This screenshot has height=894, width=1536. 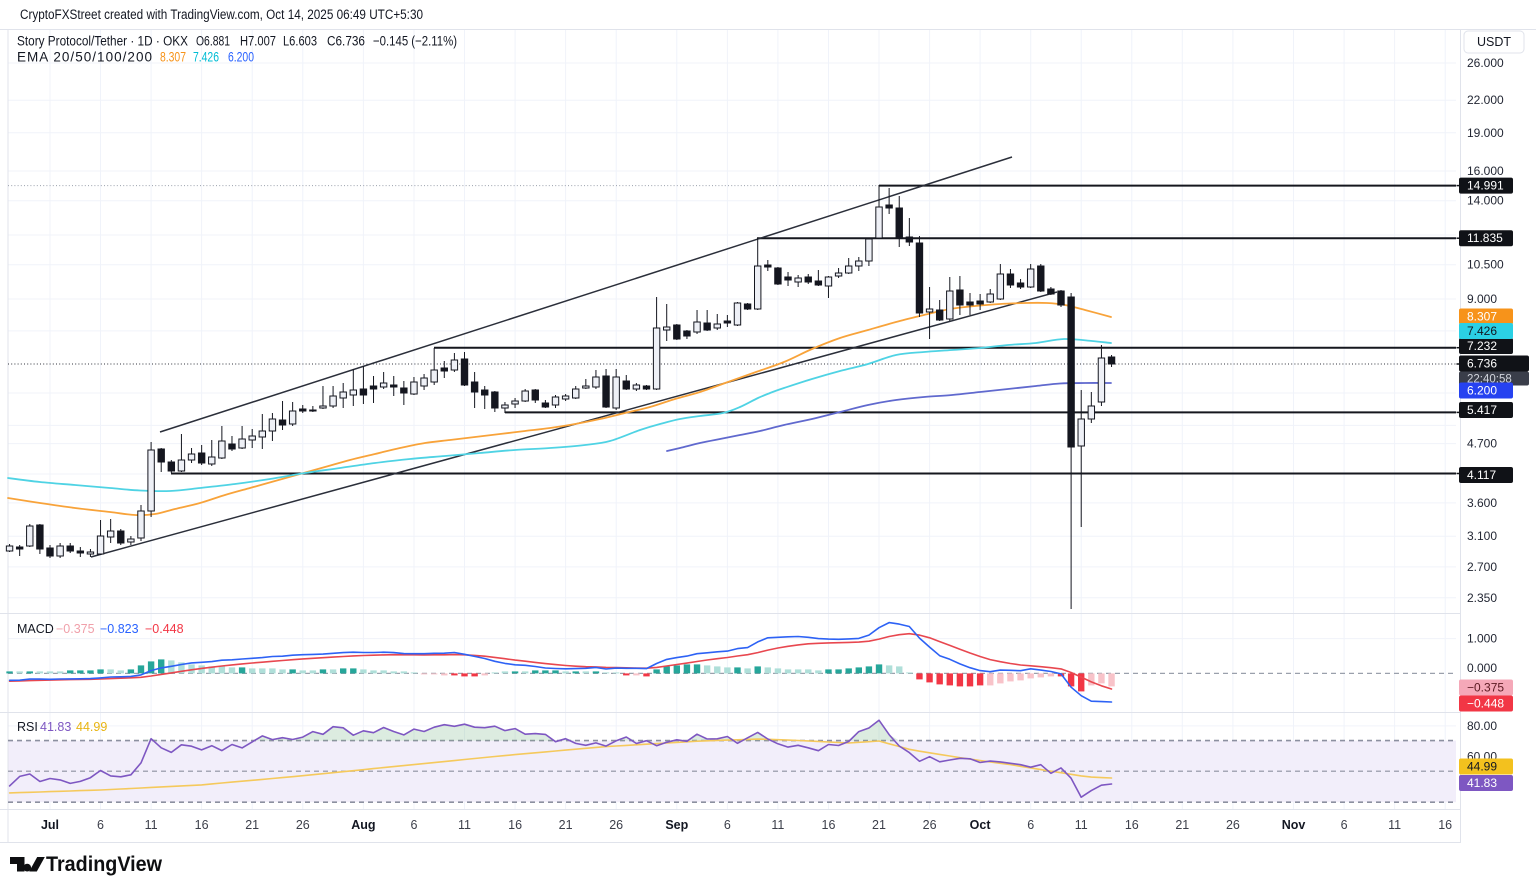 What do you see at coordinates (1482, 299) in the screenshot?
I see `svg-text: 9.000` at bounding box center [1482, 299].